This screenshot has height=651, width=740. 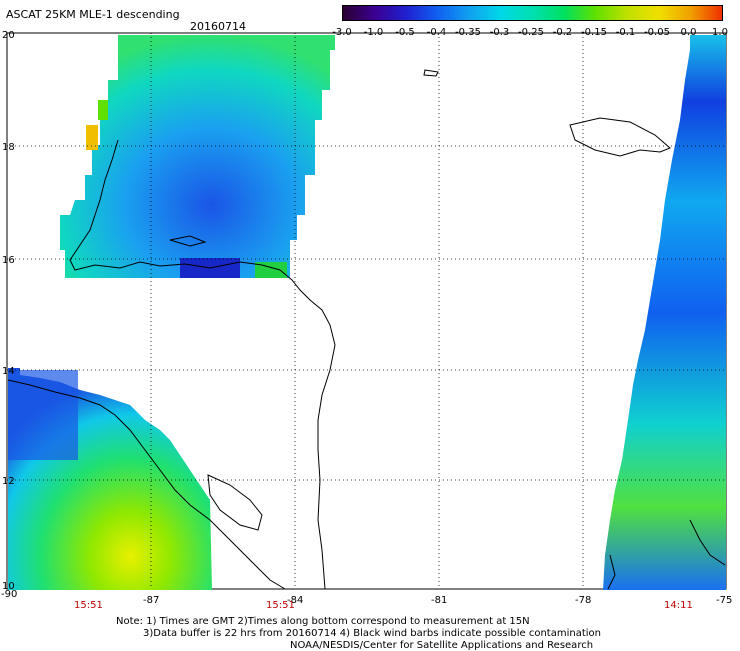 What do you see at coordinates (724, 600) in the screenshot?
I see `x-tick: -75` at bounding box center [724, 600].